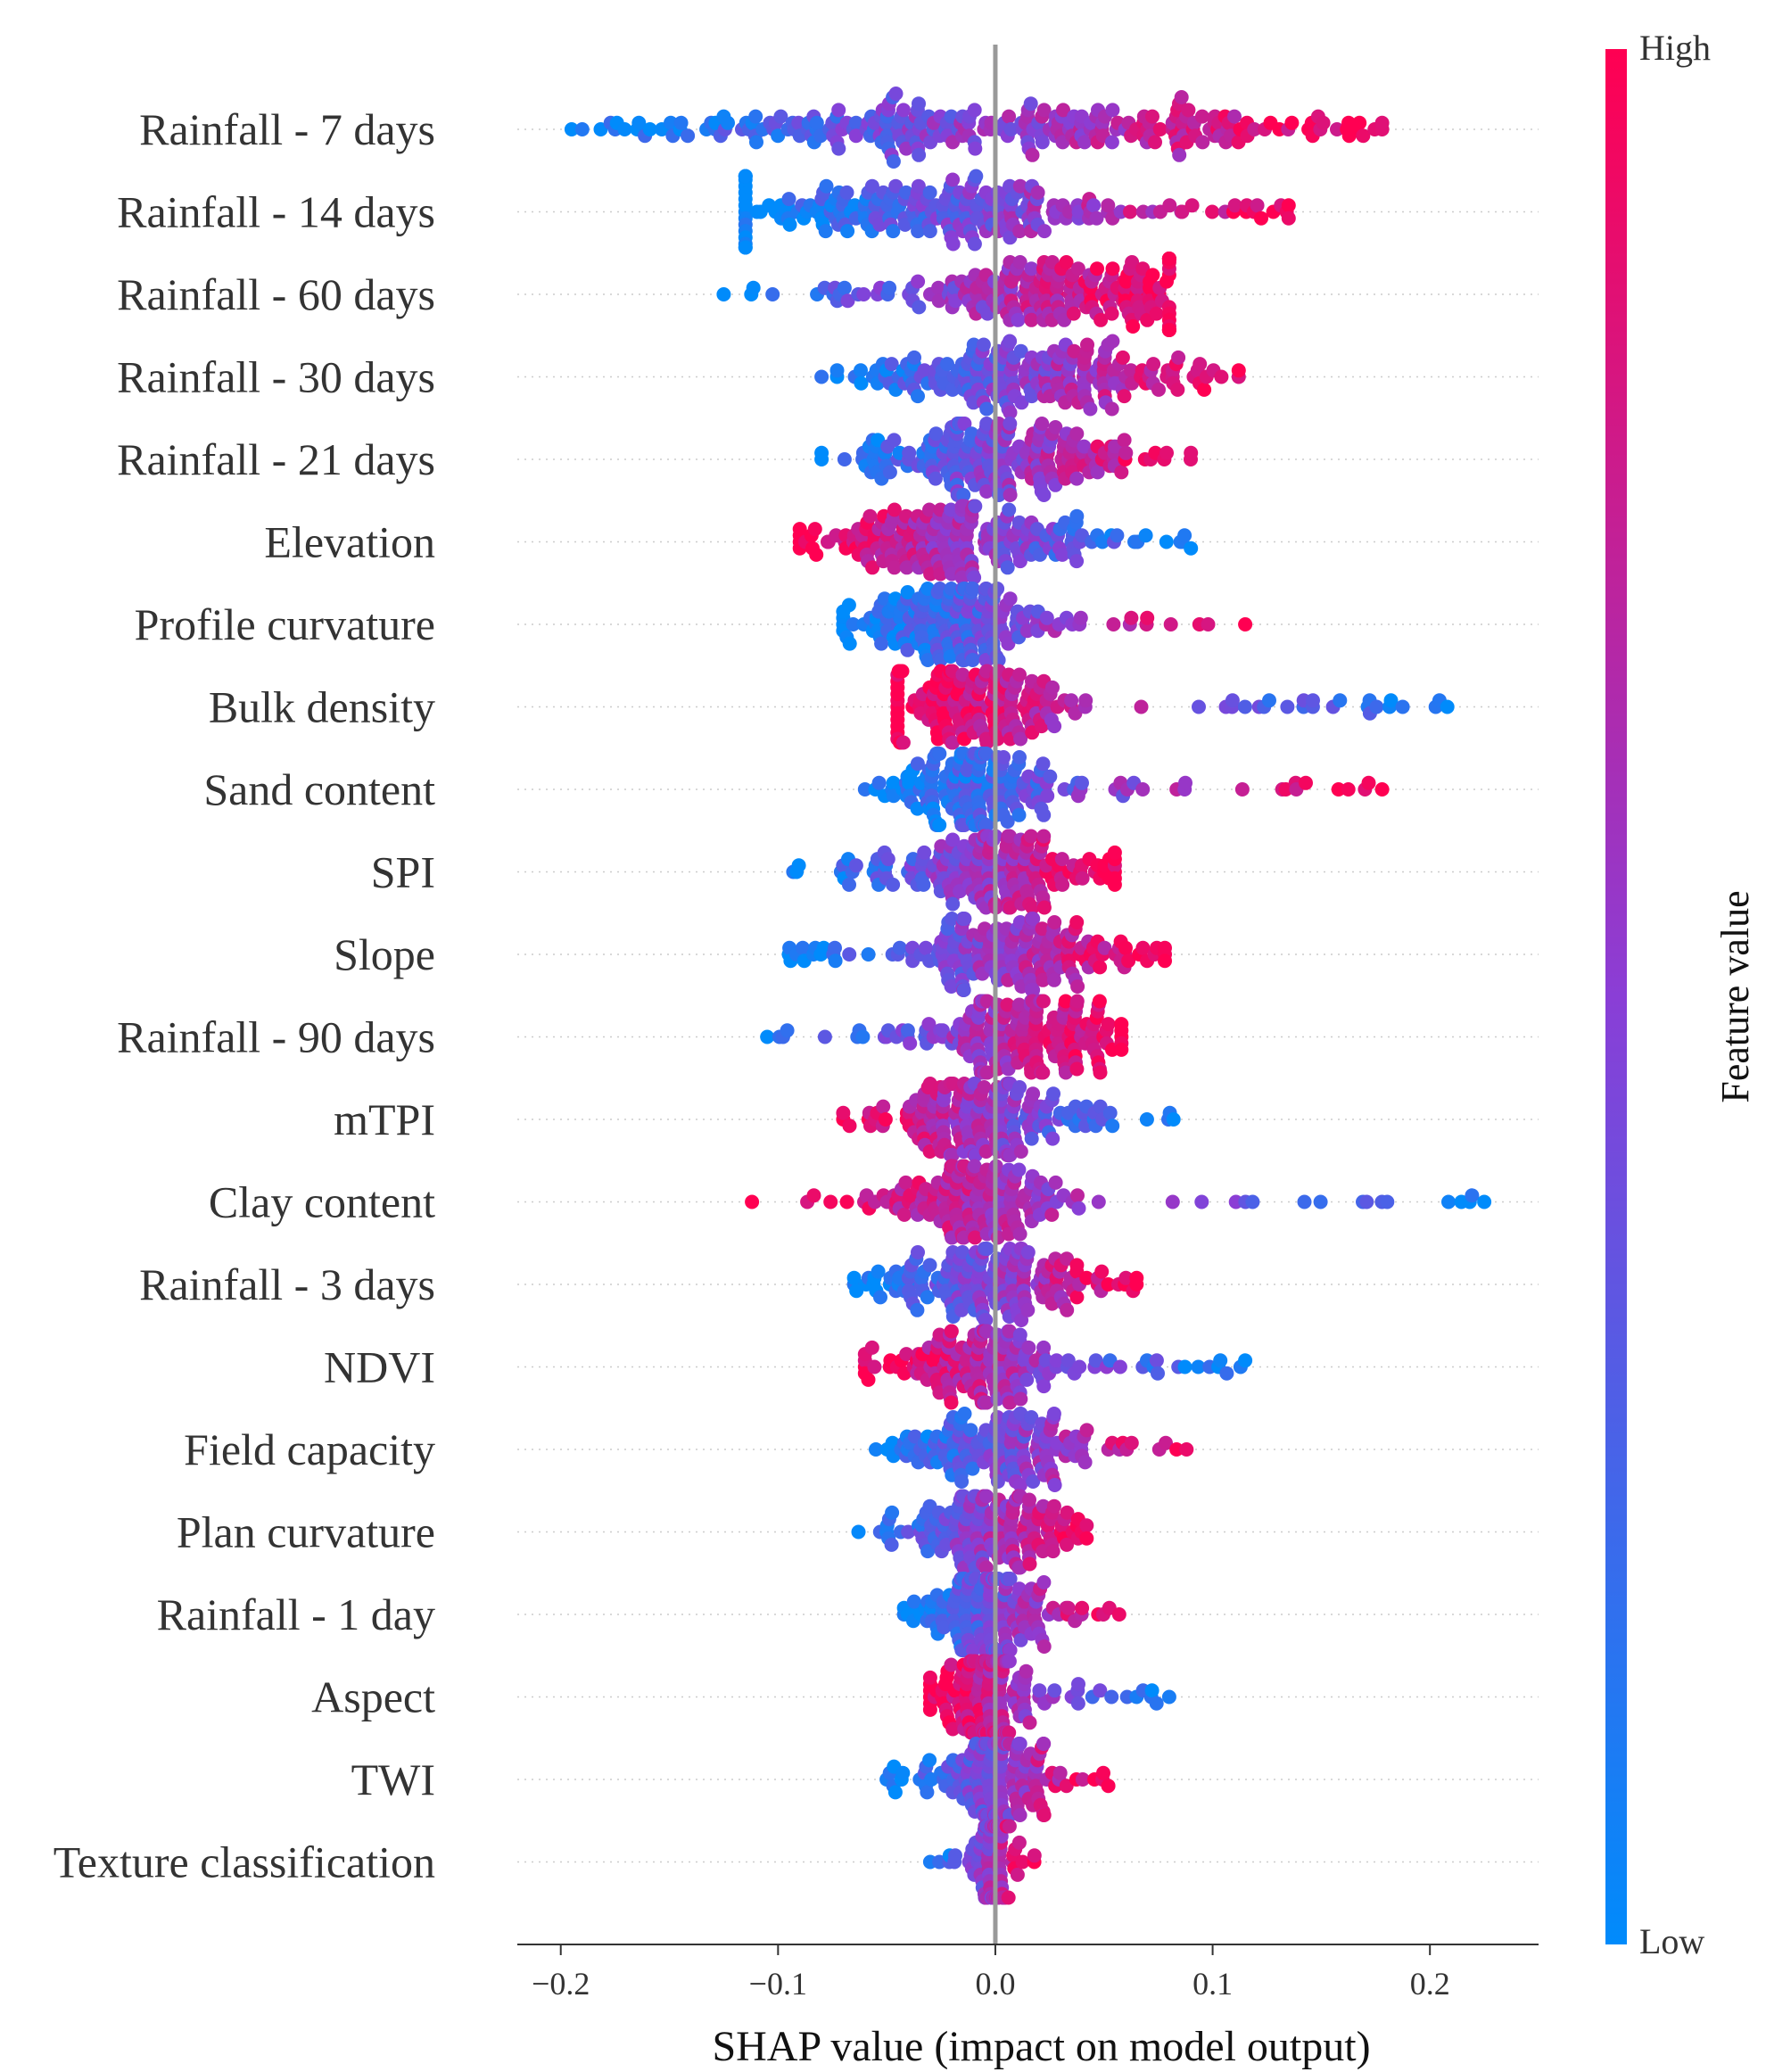  Describe the element at coordinates (310, 1449) in the screenshot. I see `feature-label: Field capacity` at that location.